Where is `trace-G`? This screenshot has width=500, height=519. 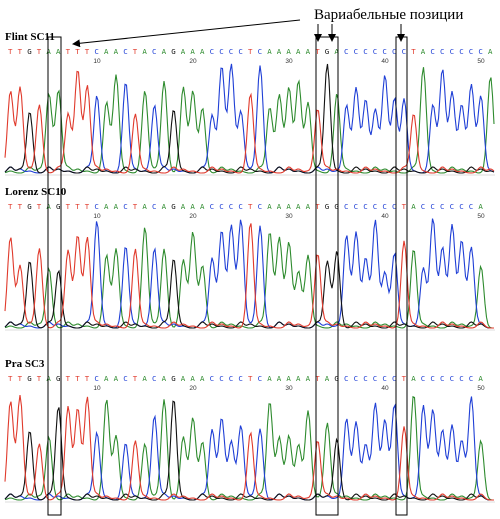 trace-G is located at coordinates (249, 290).